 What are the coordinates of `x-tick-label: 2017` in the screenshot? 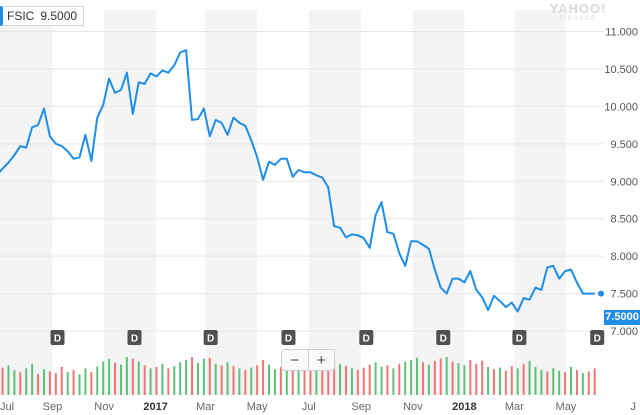 It's located at (155, 407).